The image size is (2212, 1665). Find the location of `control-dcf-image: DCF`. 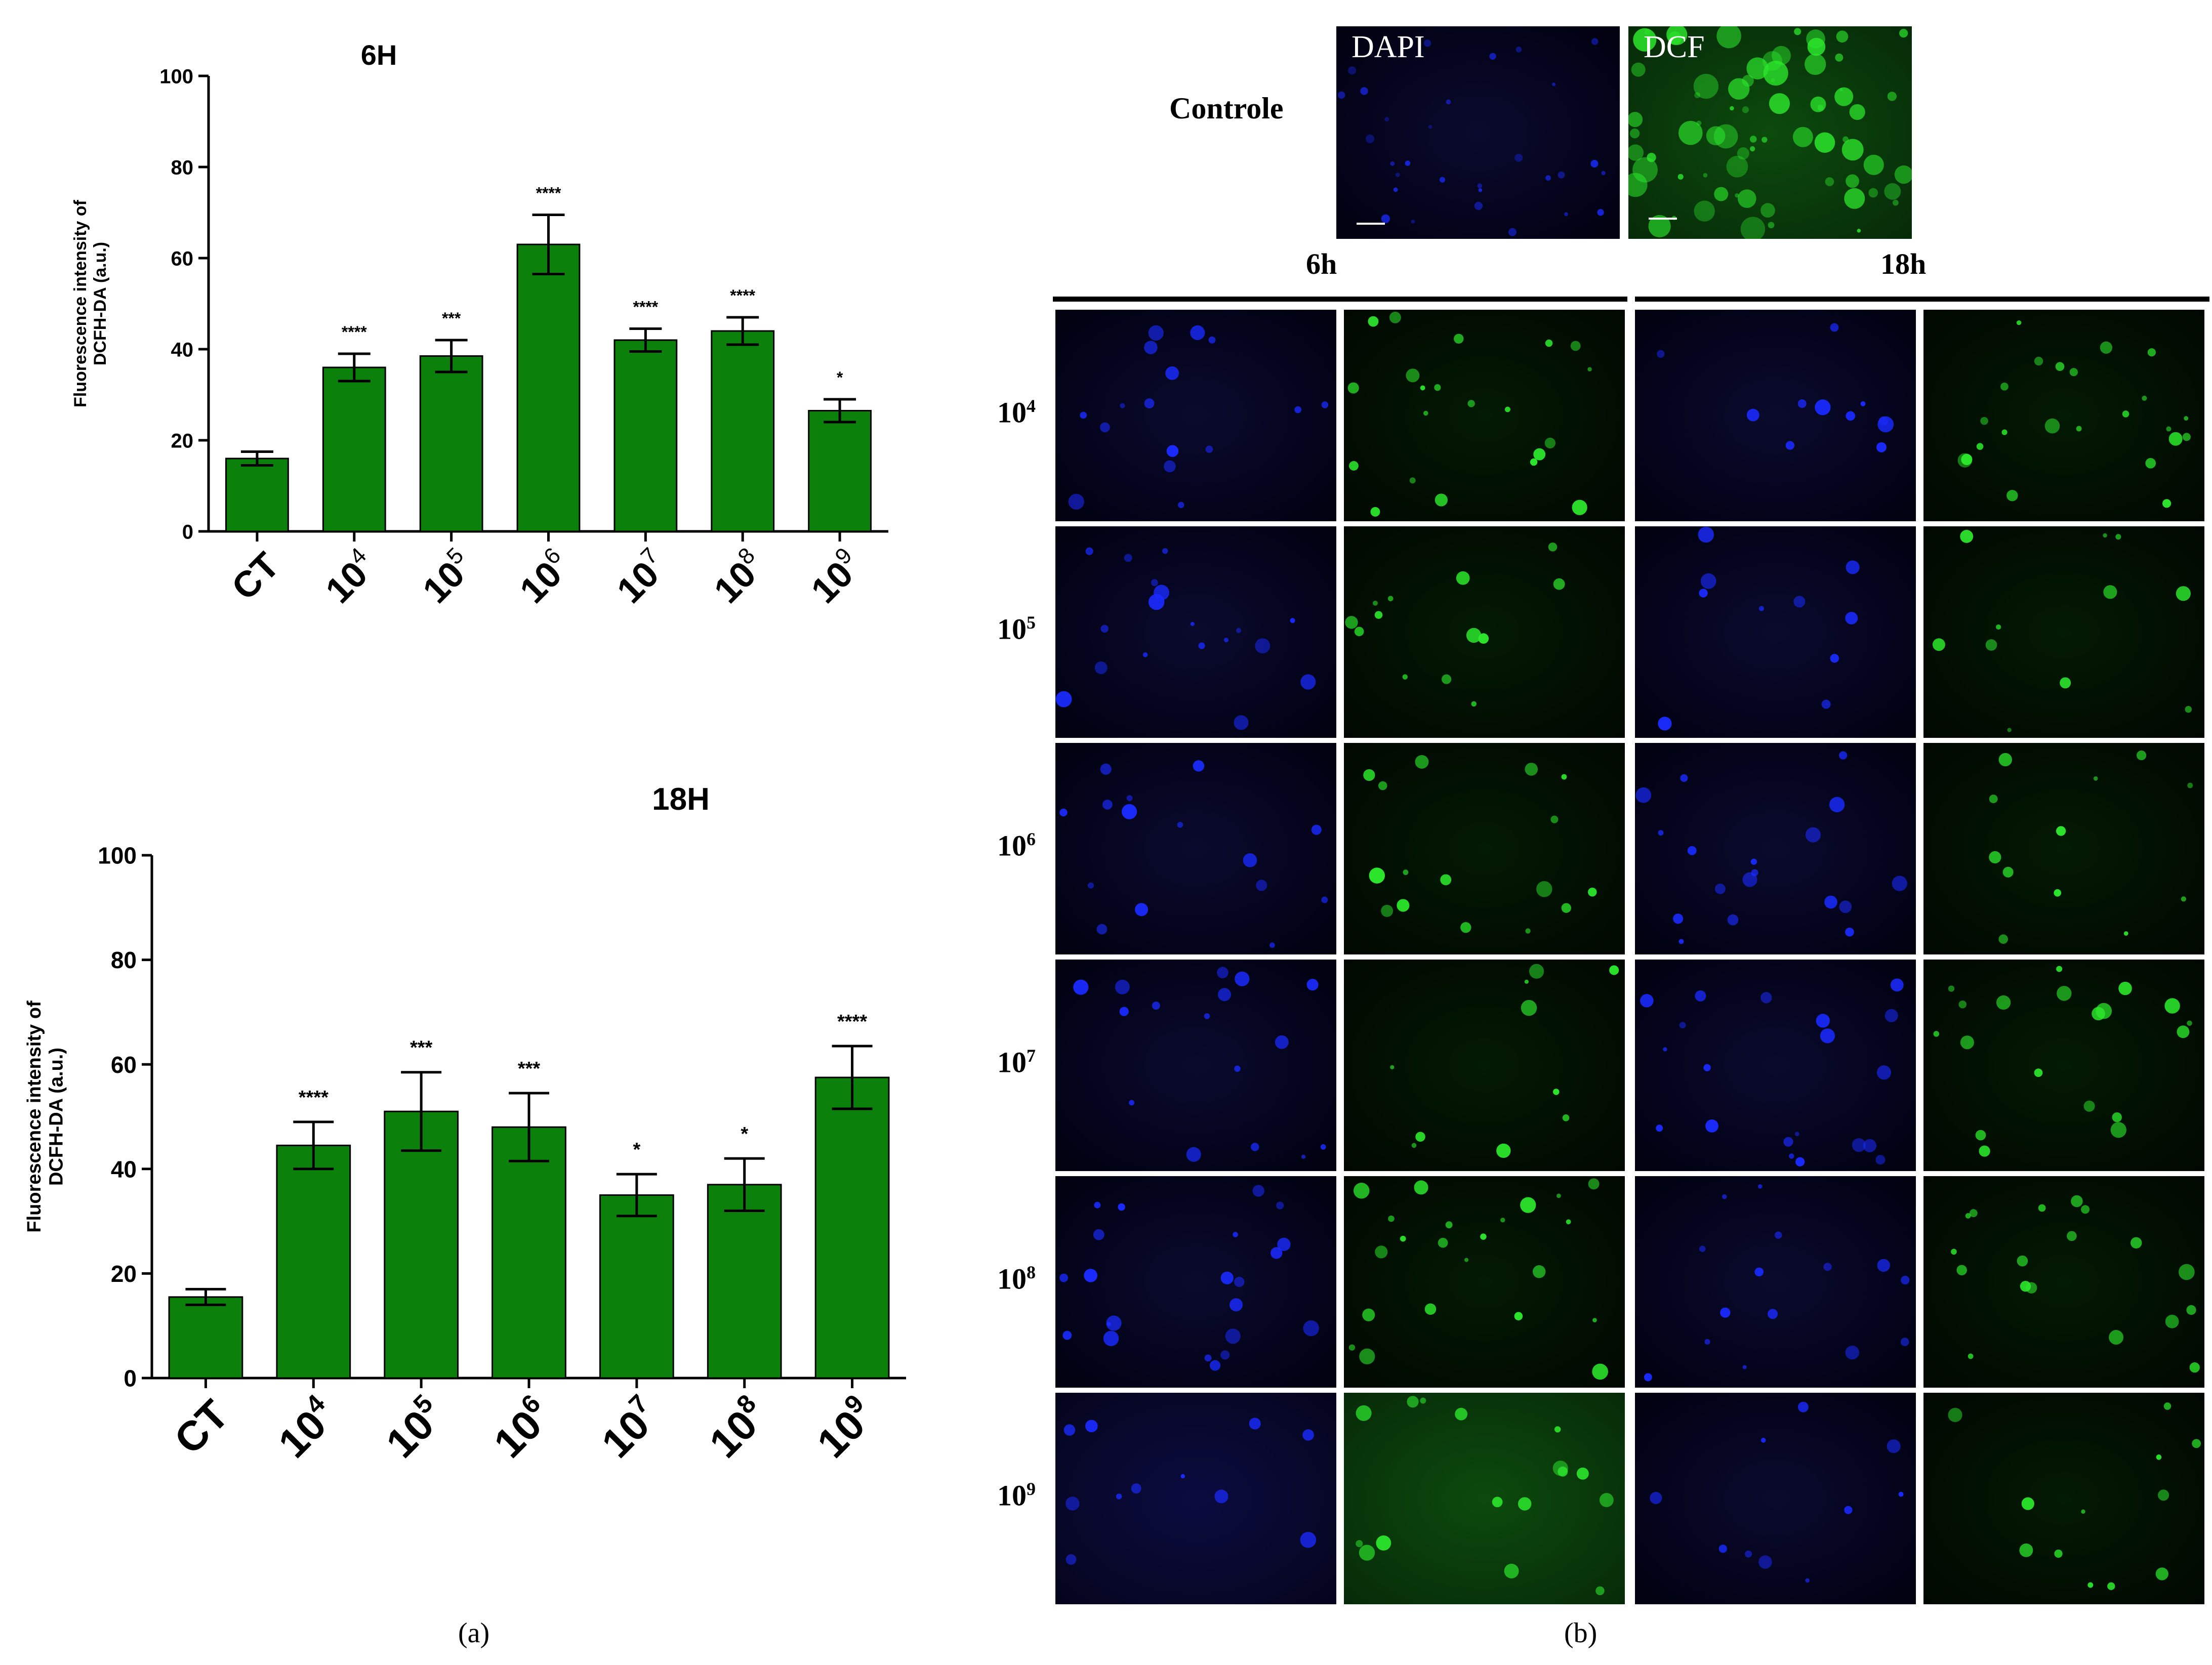

control-dcf-image: DCF is located at coordinates (1770, 132).